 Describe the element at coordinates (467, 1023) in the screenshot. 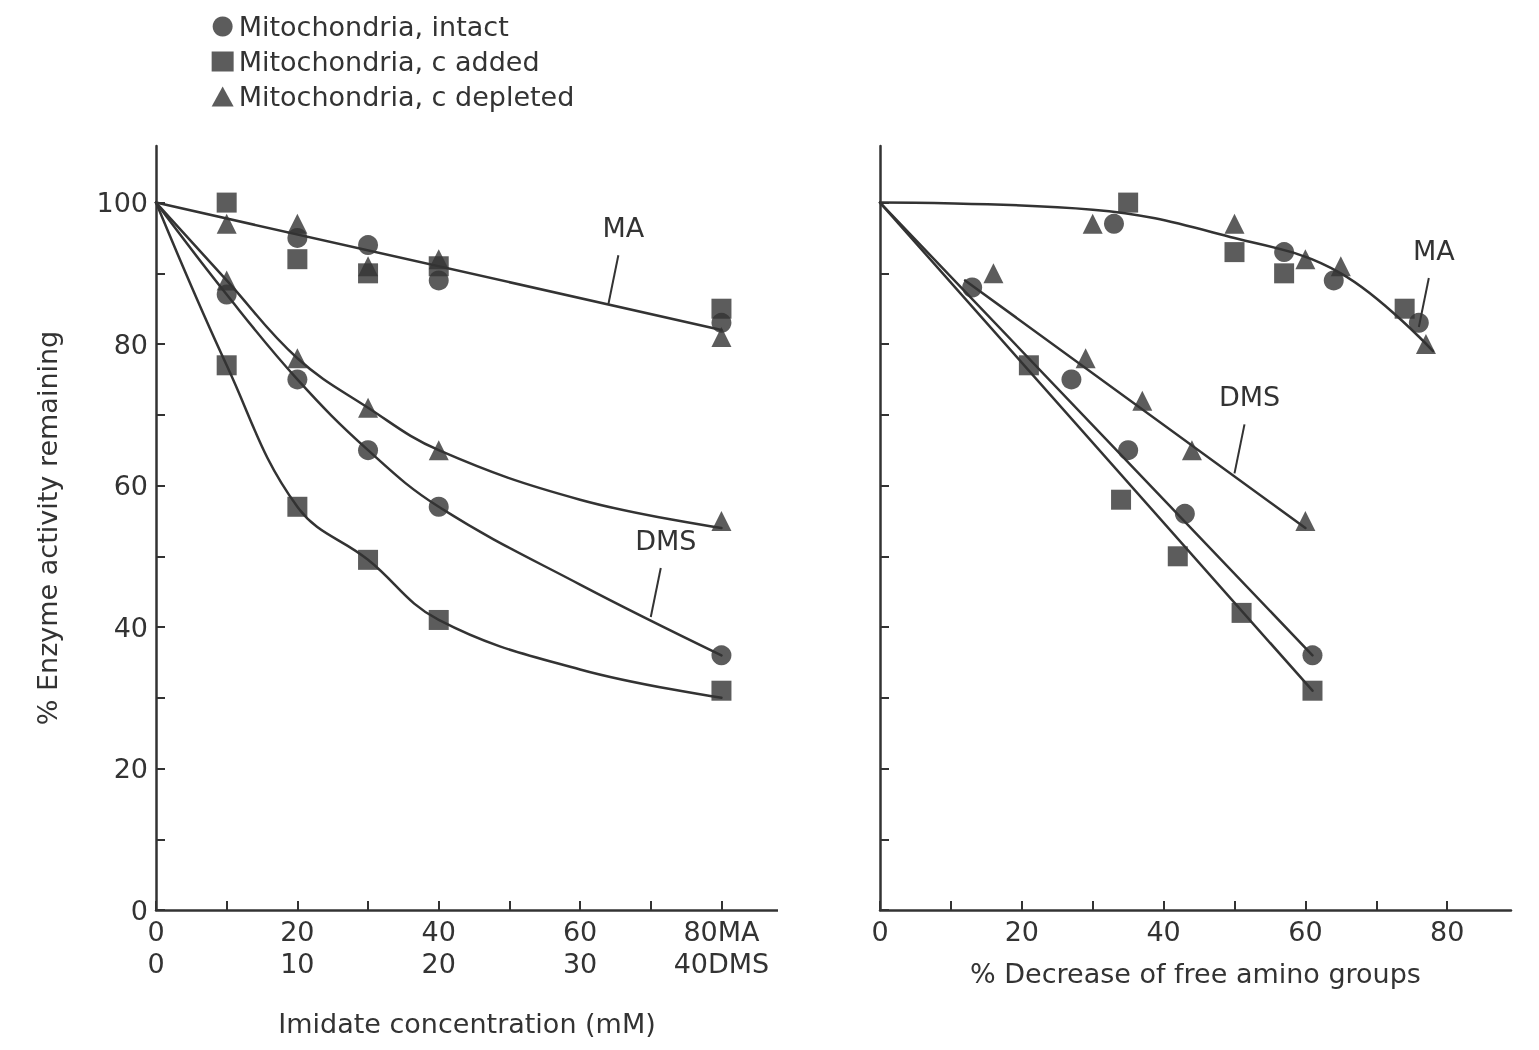

I see `x-axis-title: Imidate concentration (mM)` at that location.